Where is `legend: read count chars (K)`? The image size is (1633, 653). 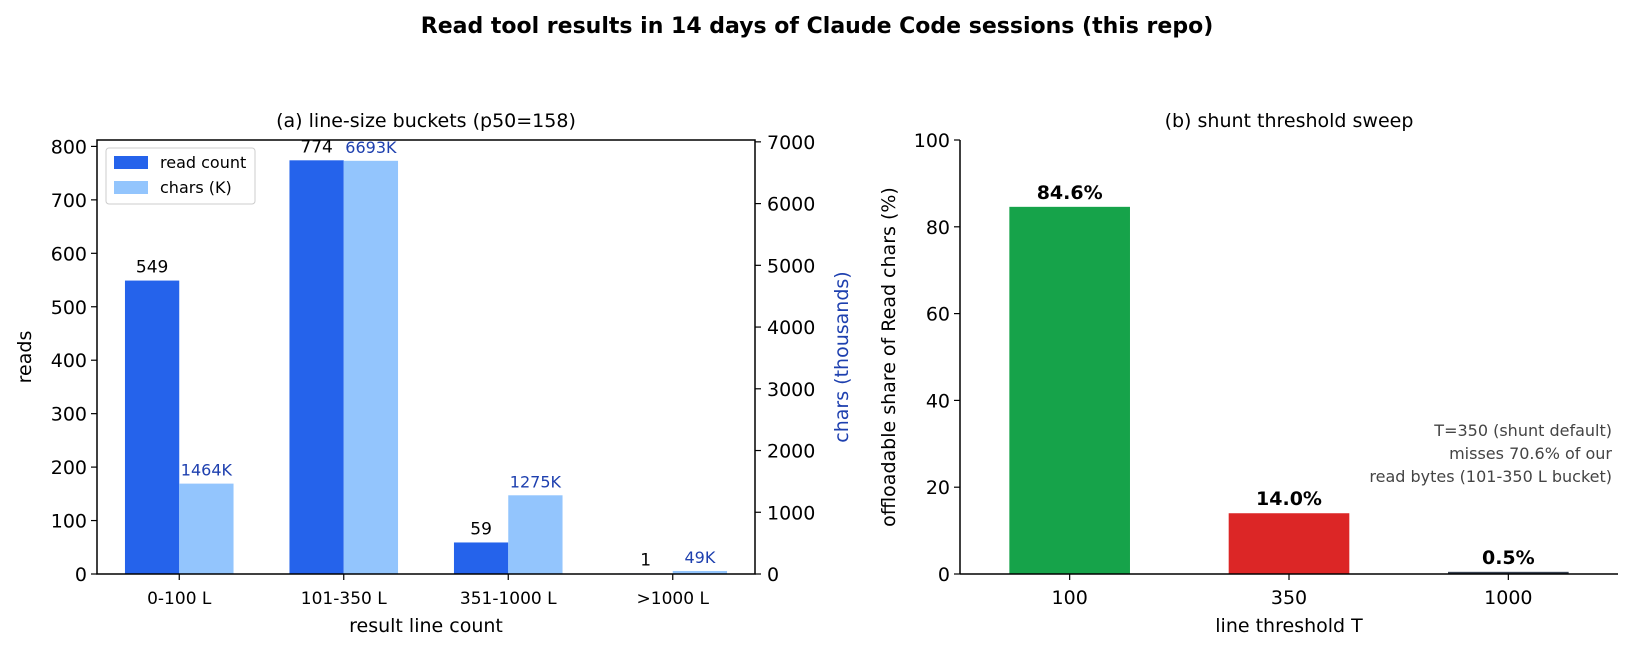
legend: read count chars (K) is located at coordinates (180, 176).